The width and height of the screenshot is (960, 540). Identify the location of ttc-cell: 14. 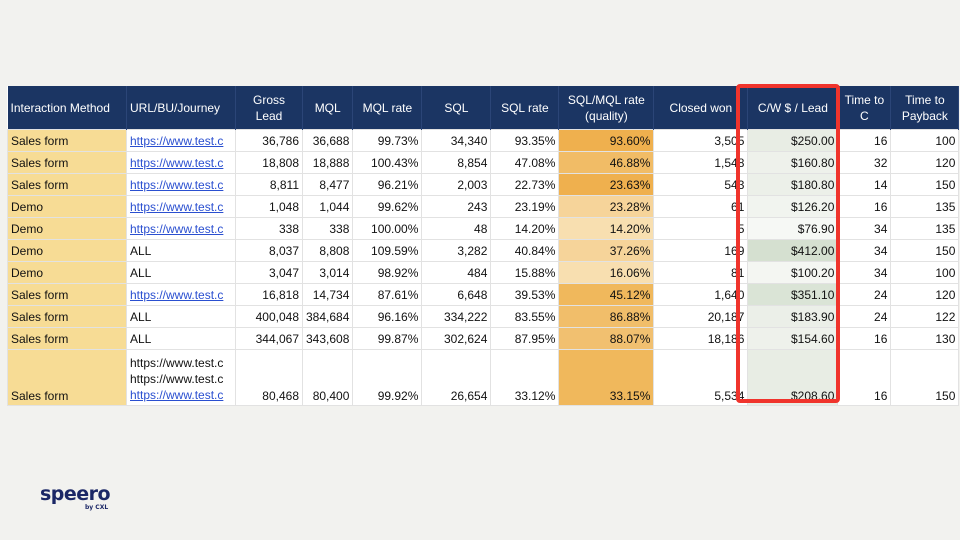
(864, 184).